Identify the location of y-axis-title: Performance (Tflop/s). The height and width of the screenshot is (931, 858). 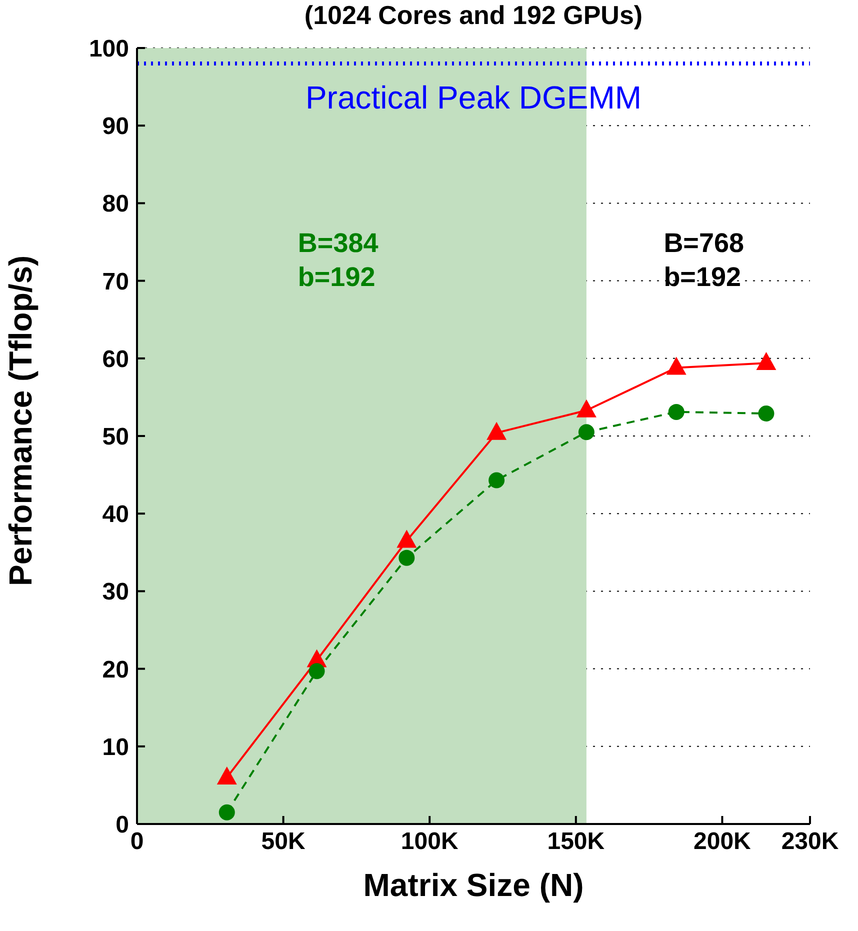
(20, 420).